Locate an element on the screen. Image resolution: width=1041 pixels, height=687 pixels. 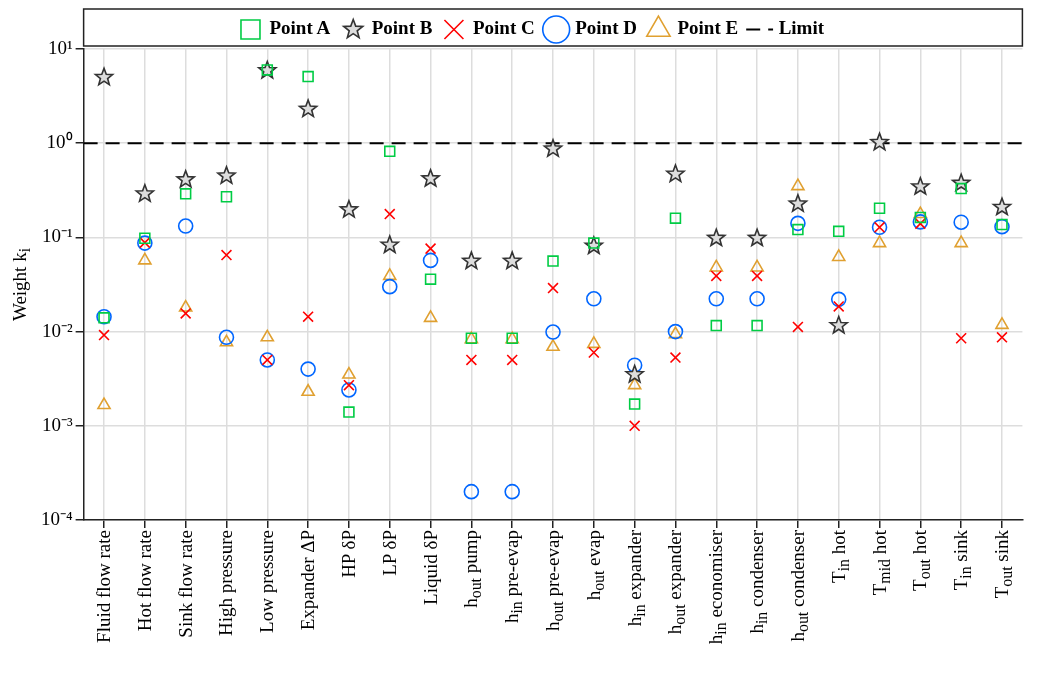
y-tick-label: 10⁰ is located at coordinates (59, 142).